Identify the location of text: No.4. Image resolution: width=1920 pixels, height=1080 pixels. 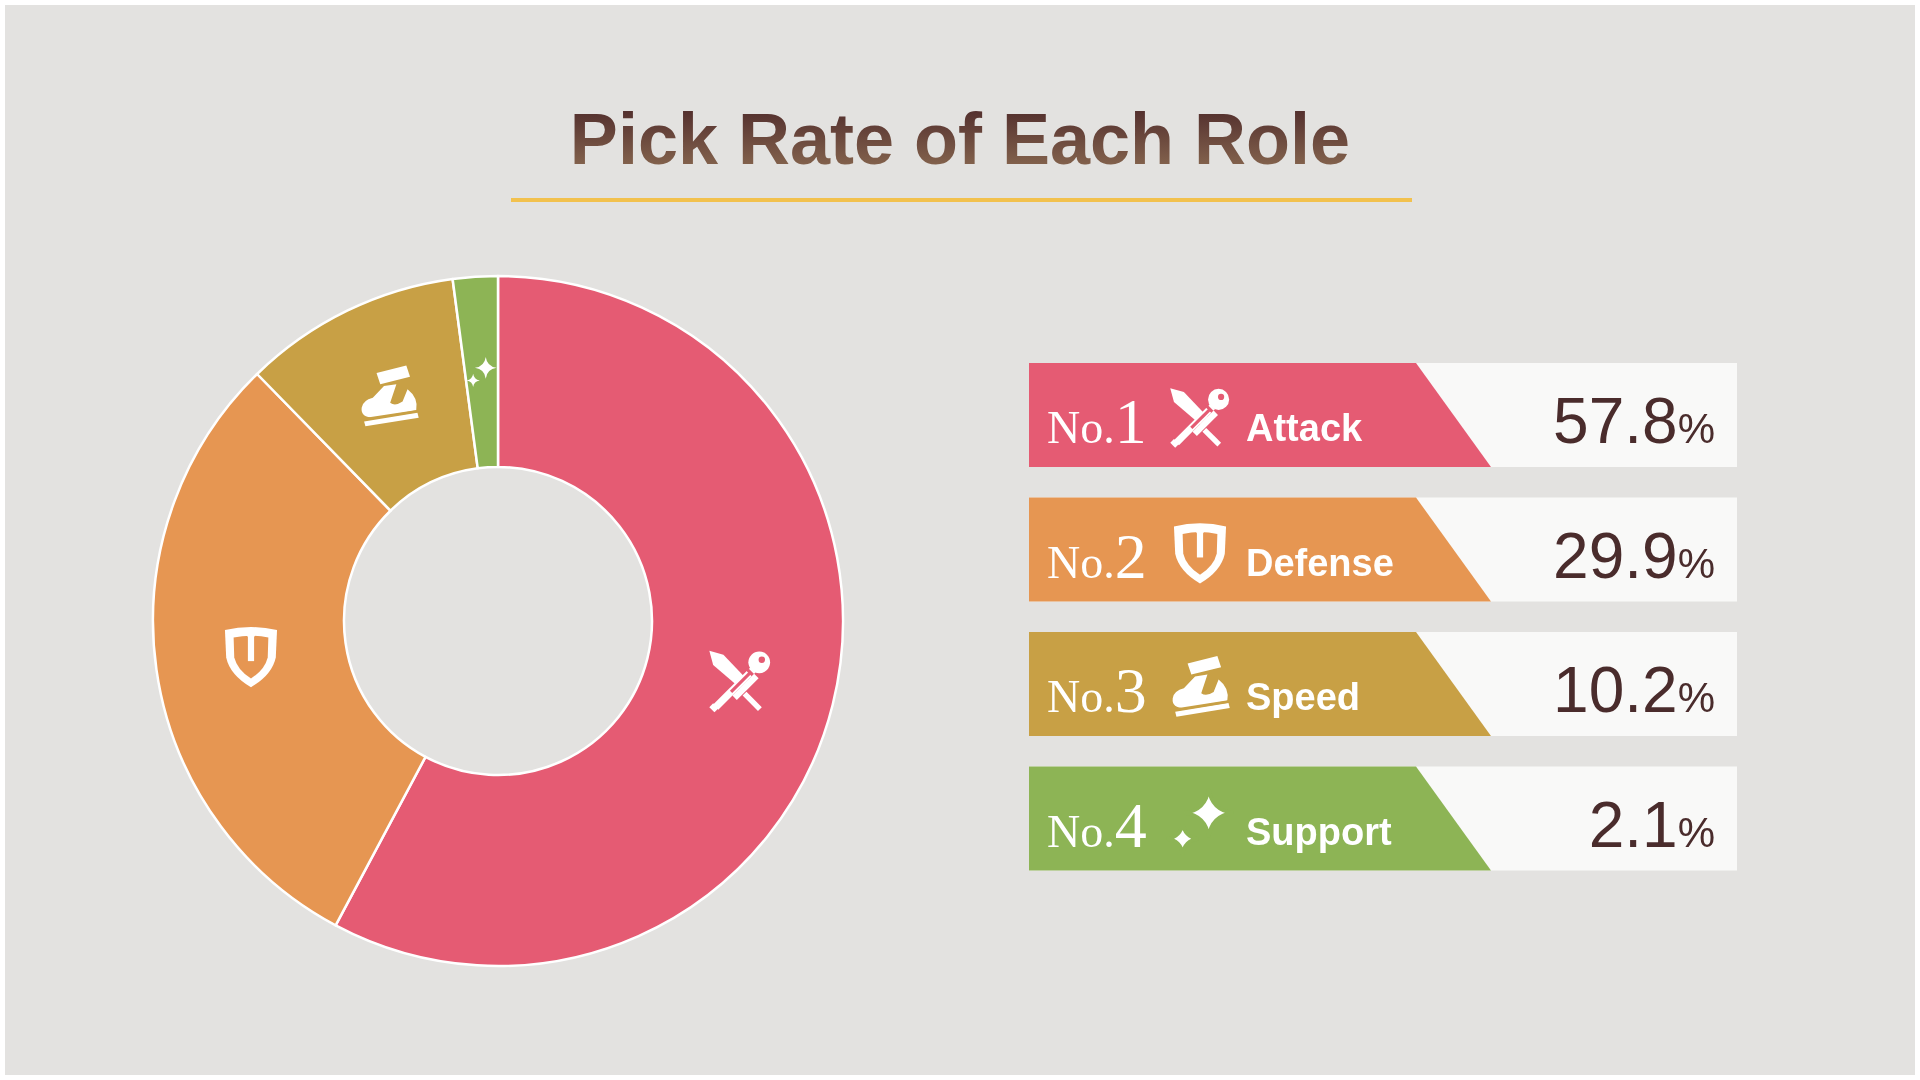
(1097, 825).